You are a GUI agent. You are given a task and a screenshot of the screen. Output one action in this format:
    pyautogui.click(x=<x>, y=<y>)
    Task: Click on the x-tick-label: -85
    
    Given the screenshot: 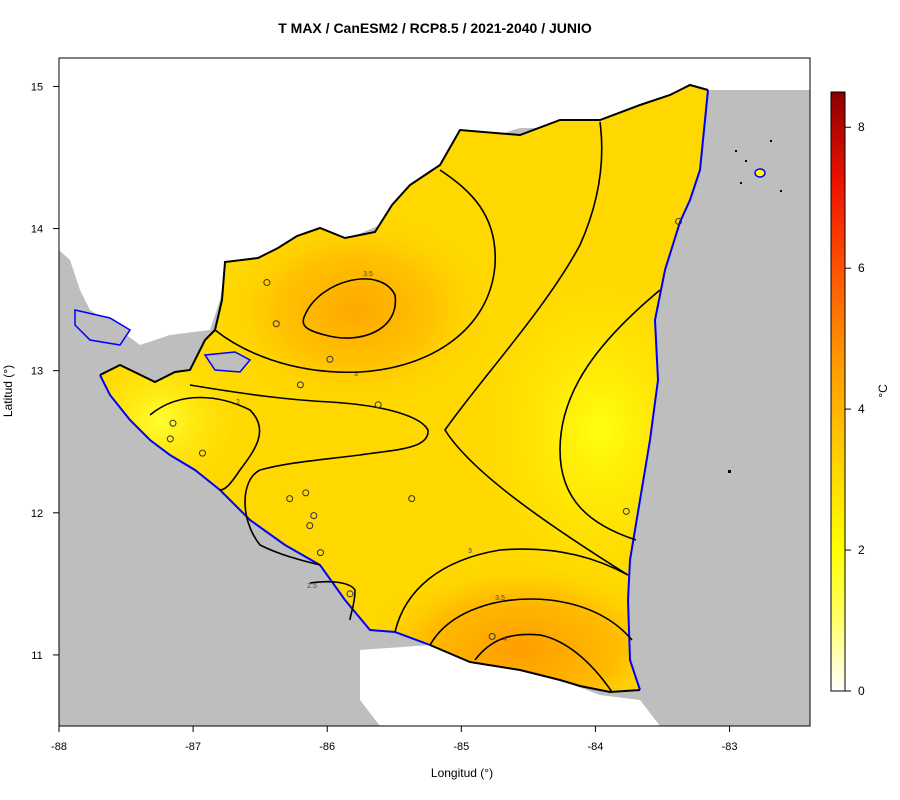 What is the action you would take?
    pyautogui.click(x=461, y=747)
    